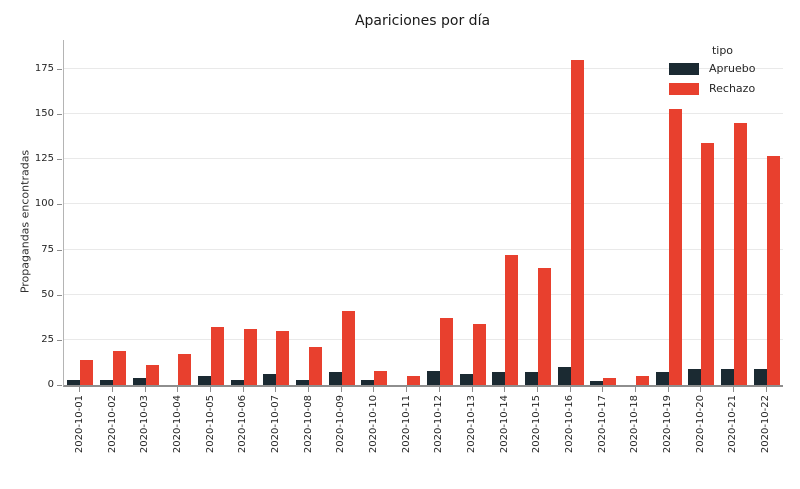 This screenshot has width=800, height=489. Describe the element at coordinates (177, 424) in the screenshot. I see `x-tick-label: 2020-10-04` at that location.